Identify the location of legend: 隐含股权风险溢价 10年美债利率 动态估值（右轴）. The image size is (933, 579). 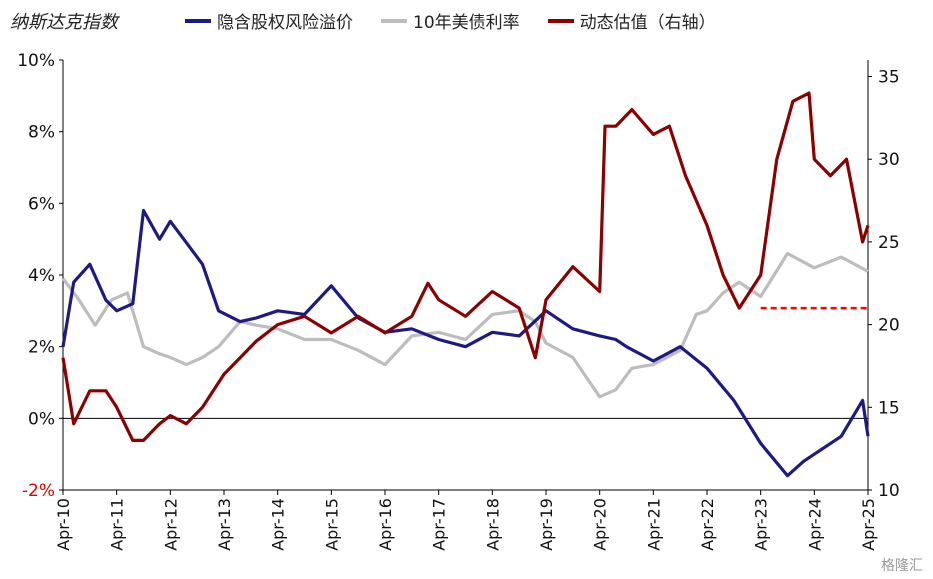
(464, 20).